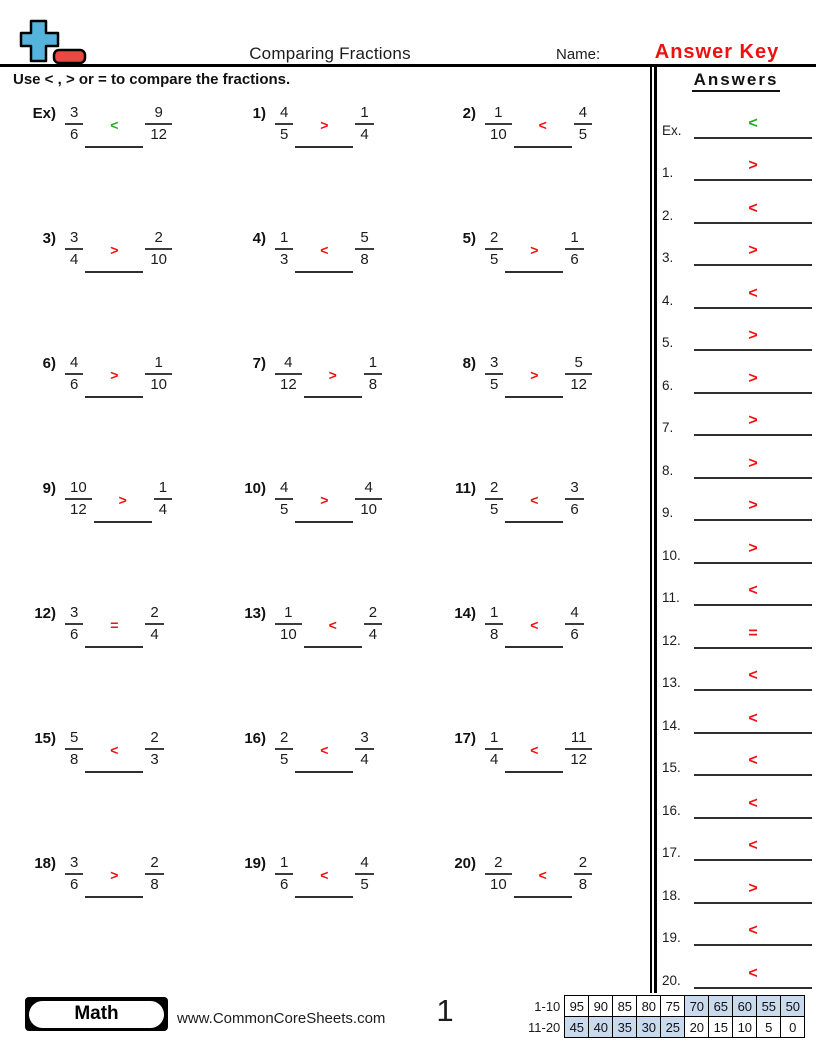 The image size is (816, 1056). What do you see at coordinates (284, 499) in the screenshot?
I see `fraction-left: 4 5` at bounding box center [284, 499].